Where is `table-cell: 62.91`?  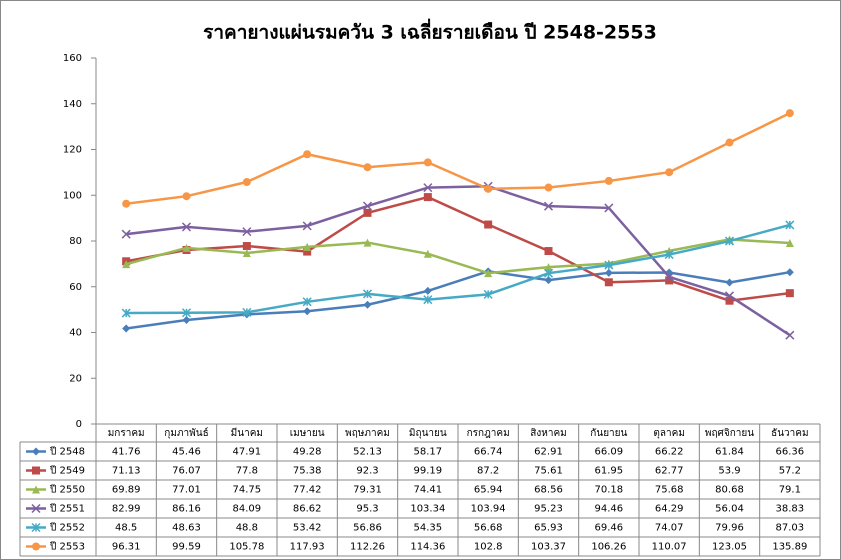
table-cell: 62.91 is located at coordinates (548, 452).